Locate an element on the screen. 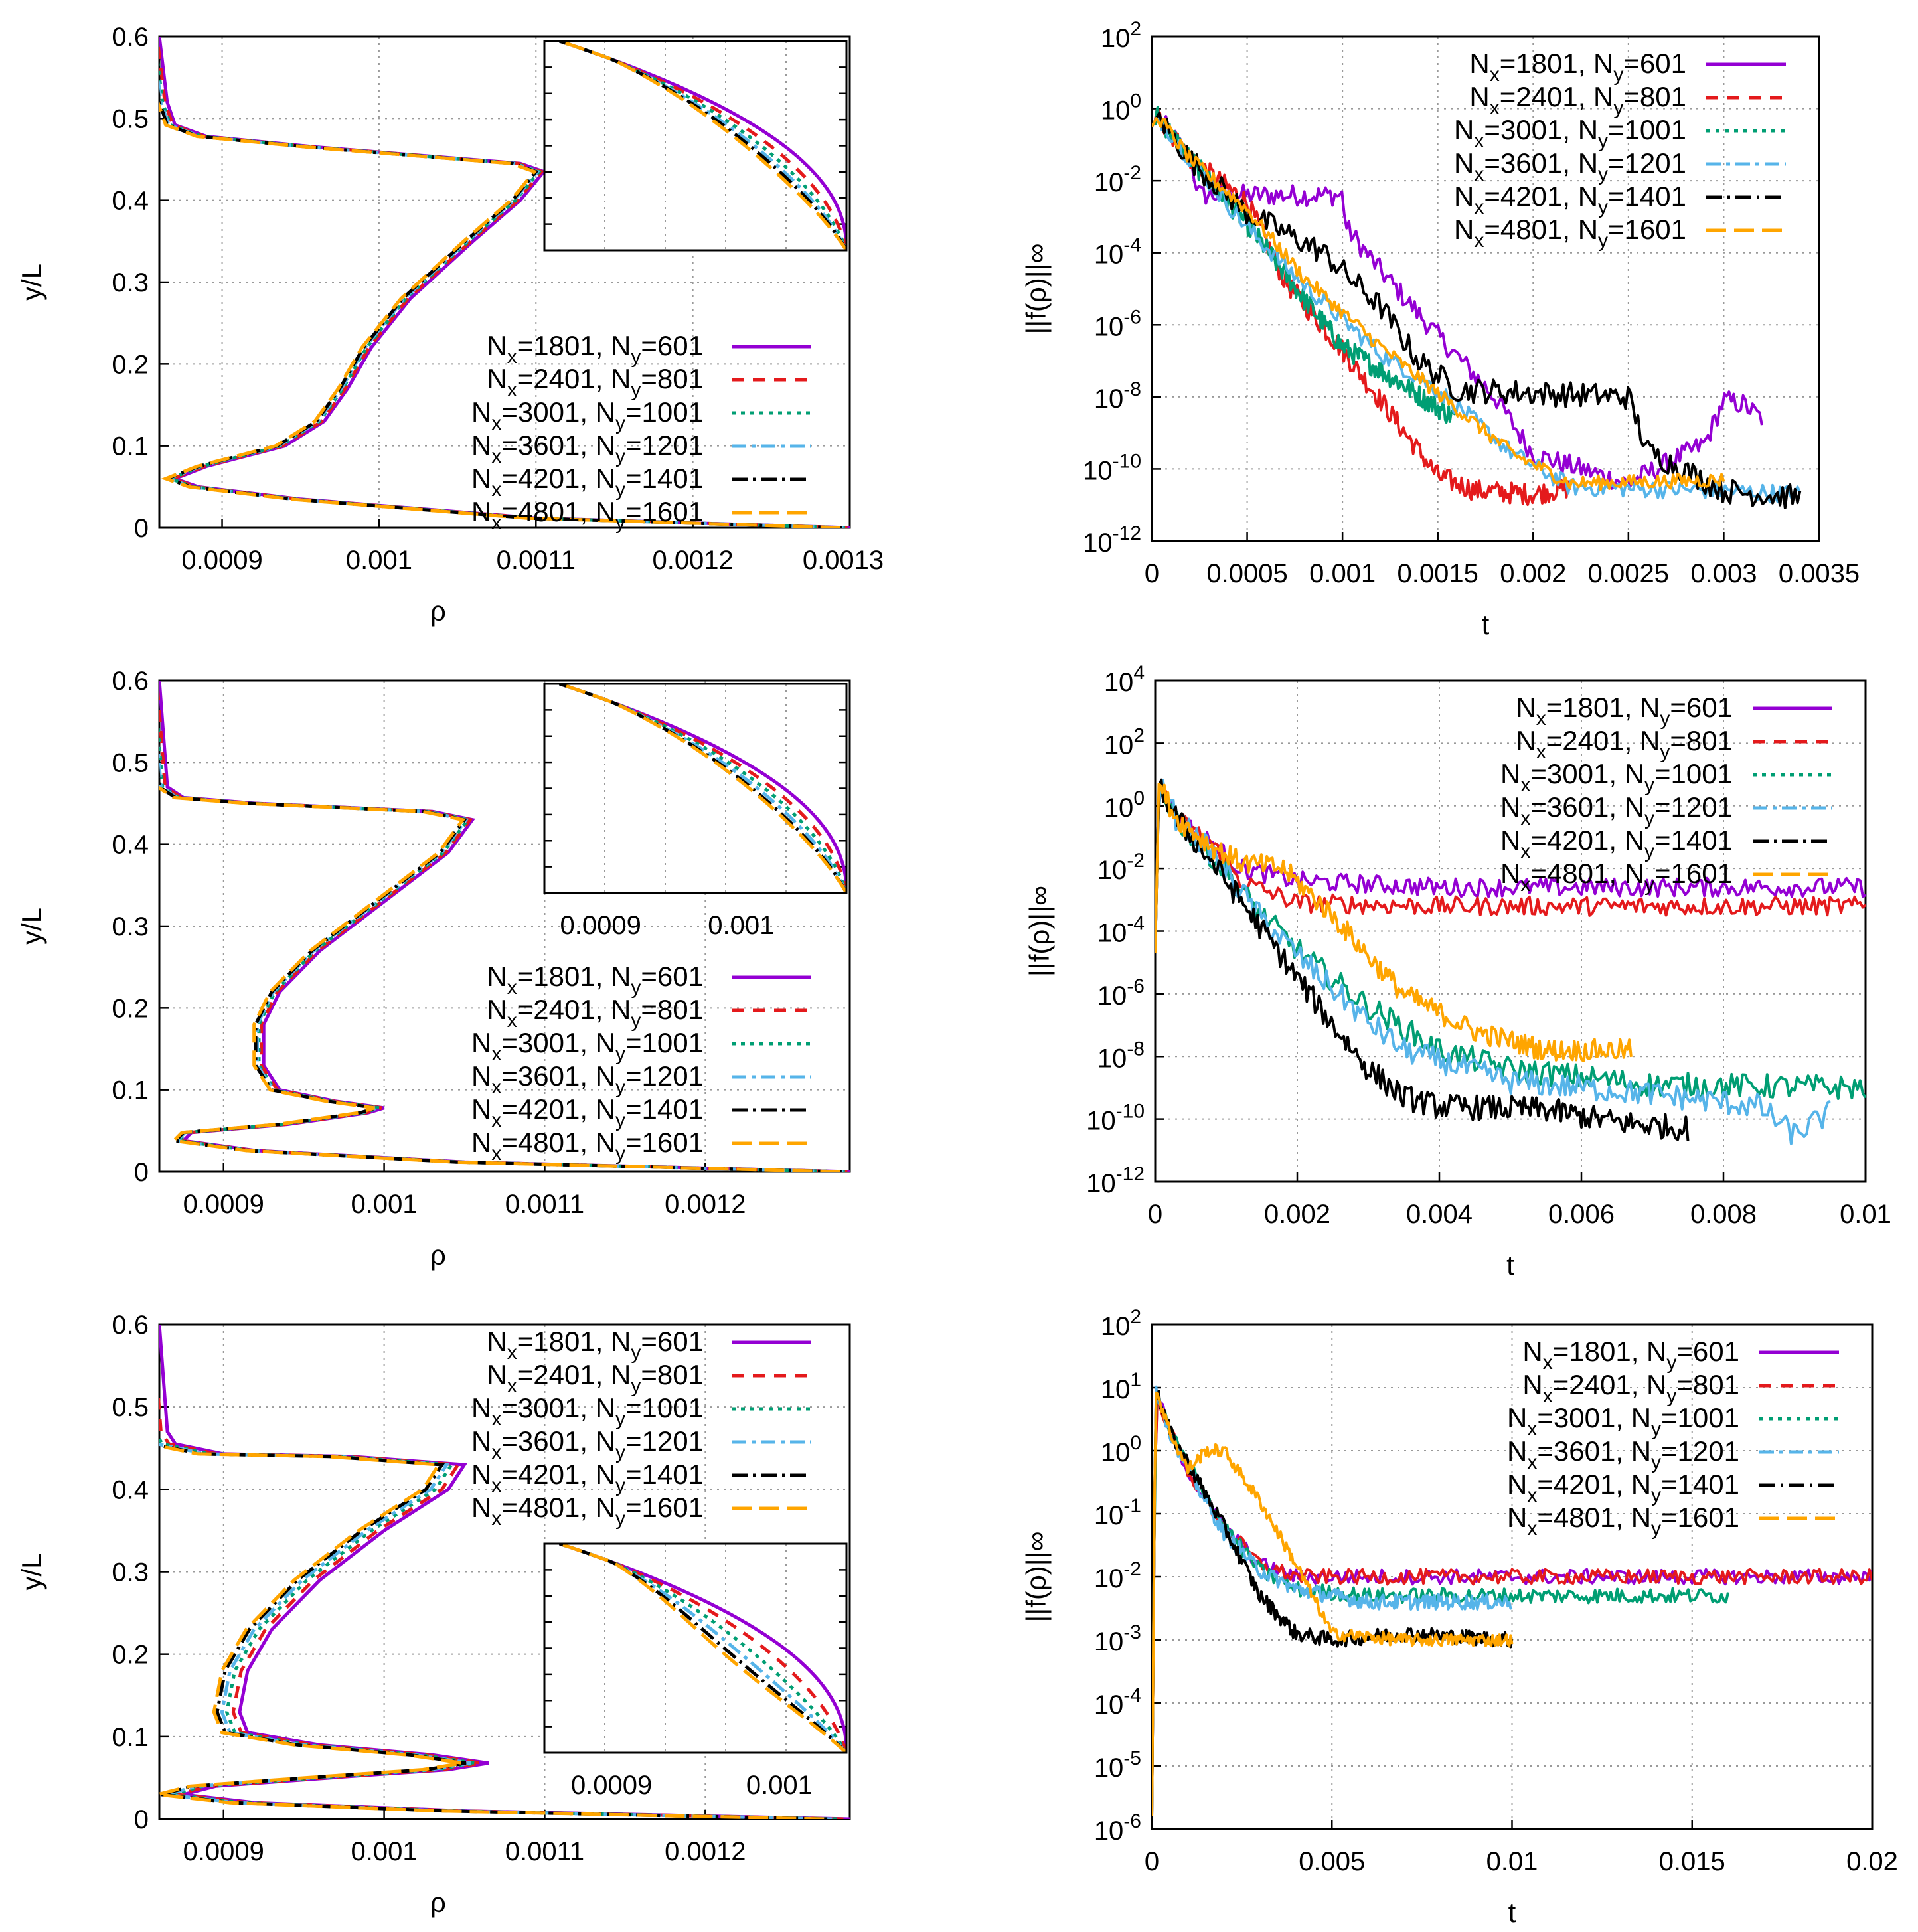 This screenshot has height=1932, width=1918. curve-nx3001 is located at coordinates (502, 295).